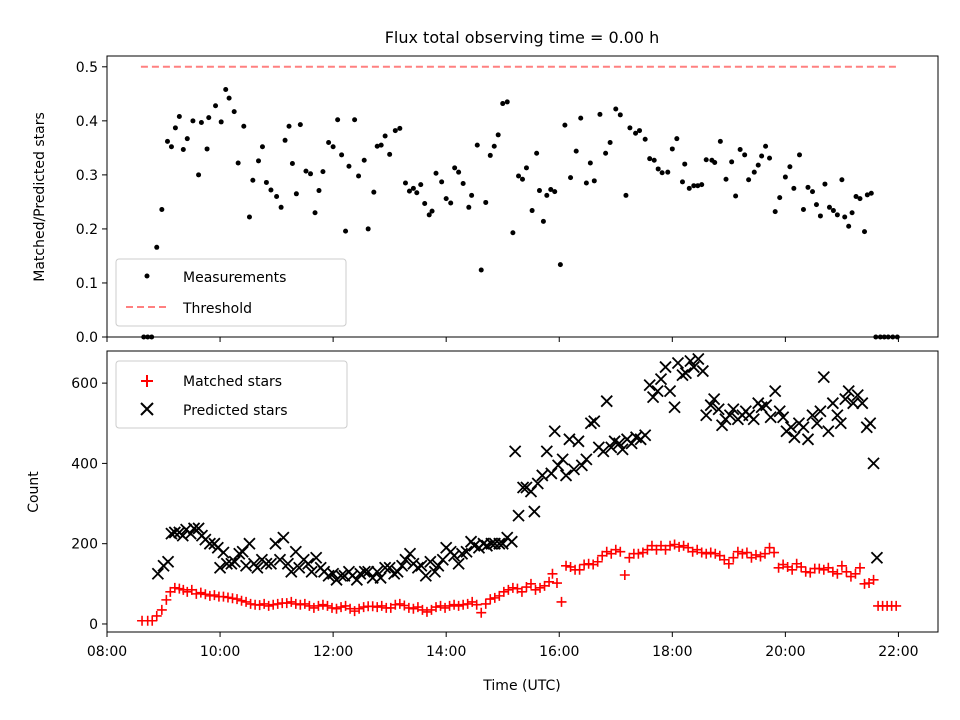 The height and width of the screenshot is (720, 960). What do you see at coordinates (503, 646) in the screenshot?
I see `bottom-x-ticks: 08:00 10:00 12:00 14:00 16:00 18:00 20:00 22:00` at bounding box center [503, 646].